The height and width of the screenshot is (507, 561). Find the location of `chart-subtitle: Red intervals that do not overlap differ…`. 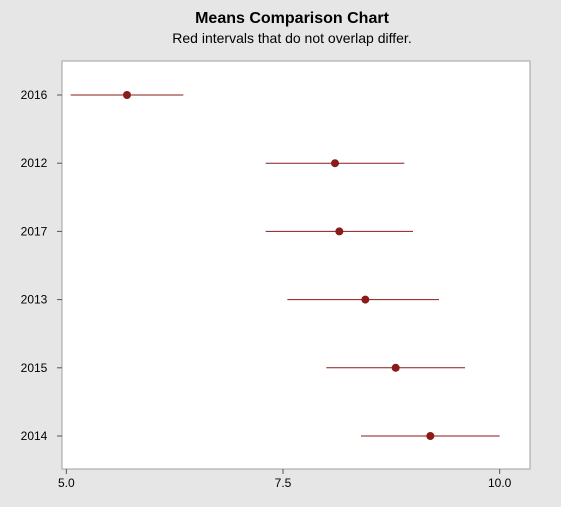

chart-subtitle: Red intervals that do not overlap differ… is located at coordinates (291, 38).